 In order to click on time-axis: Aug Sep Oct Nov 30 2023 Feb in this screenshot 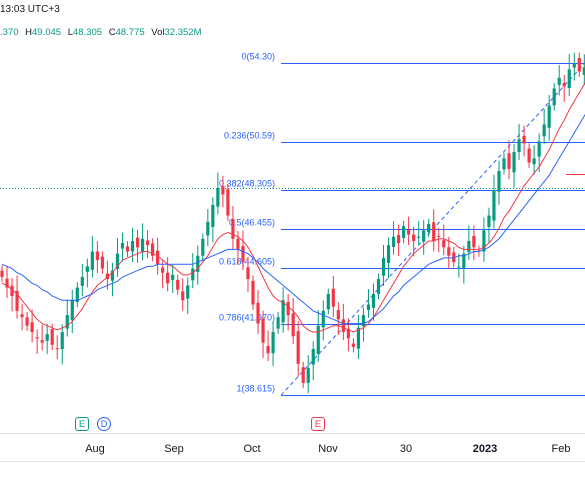, I will do `click(327, 449)`.